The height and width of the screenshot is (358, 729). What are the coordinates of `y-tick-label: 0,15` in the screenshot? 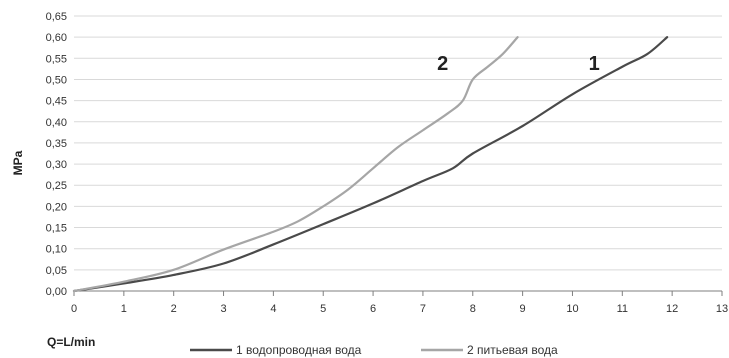 It's located at (56, 229).